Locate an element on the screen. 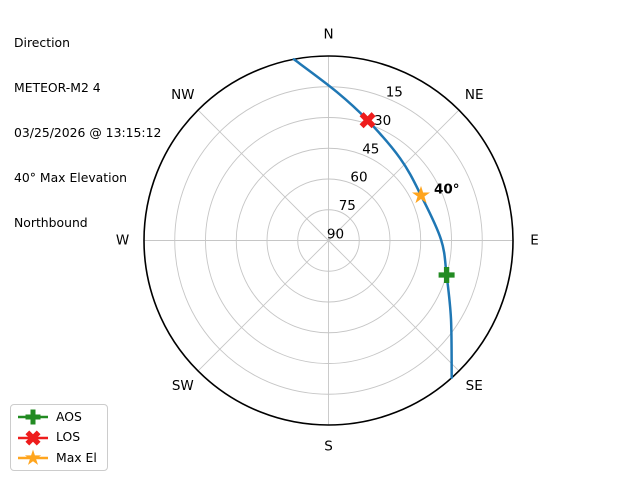 The height and width of the screenshot is (480, 640). los-marker-icon is located at coordinates (33, 438).